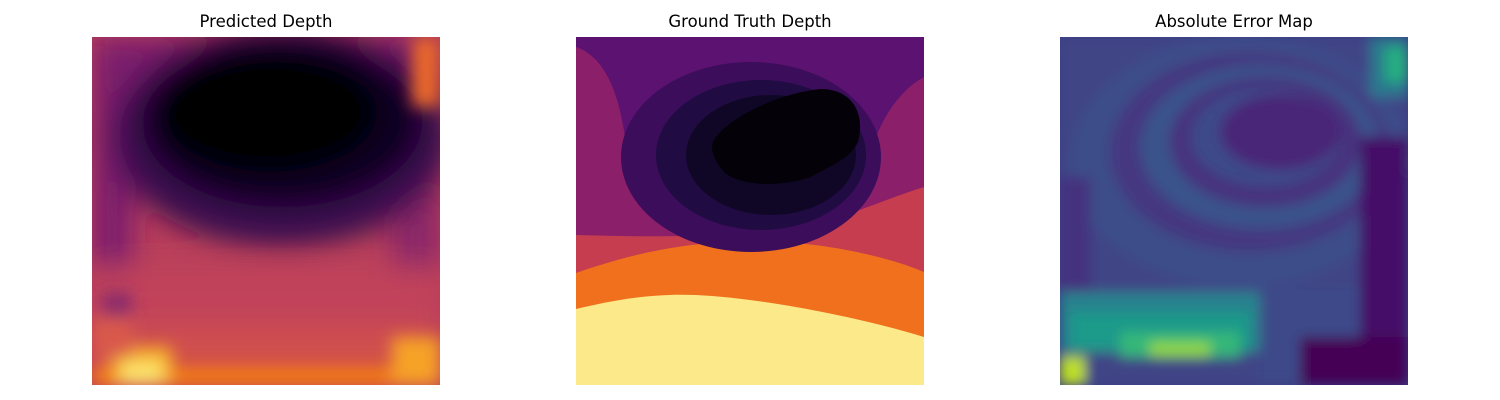 The height and width of the screenshot is (400, 1500). Describe the element at coordinates (750, 21) in the screenshot. I see `panel-title: Ground Truth Depth` at that location.